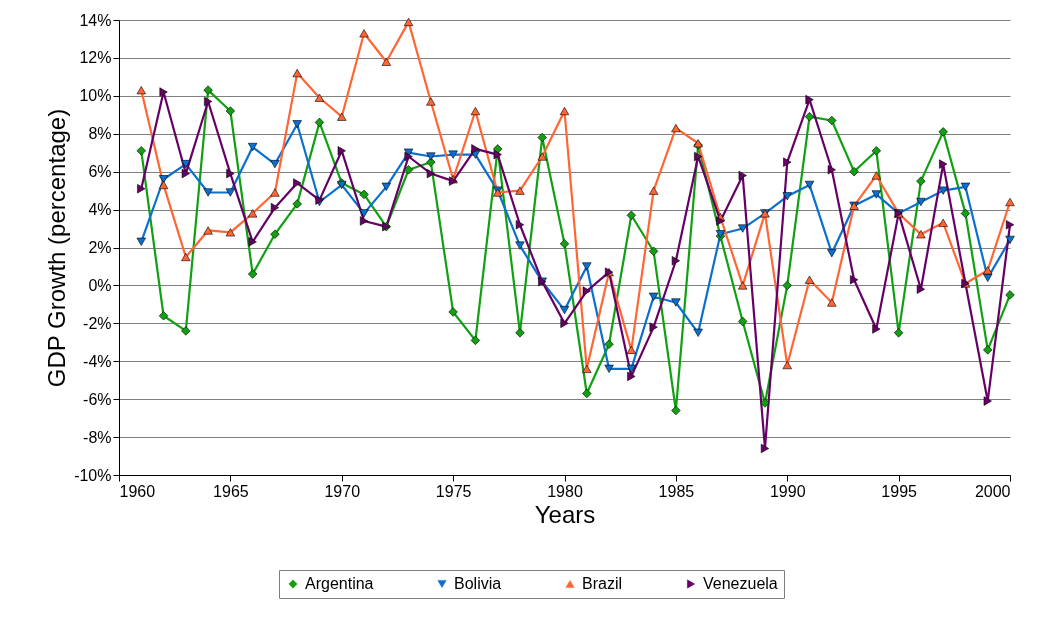  Describe the element at coordinates (565, 514) in the screenshot. I see `x-axis-title: Years` at that location.